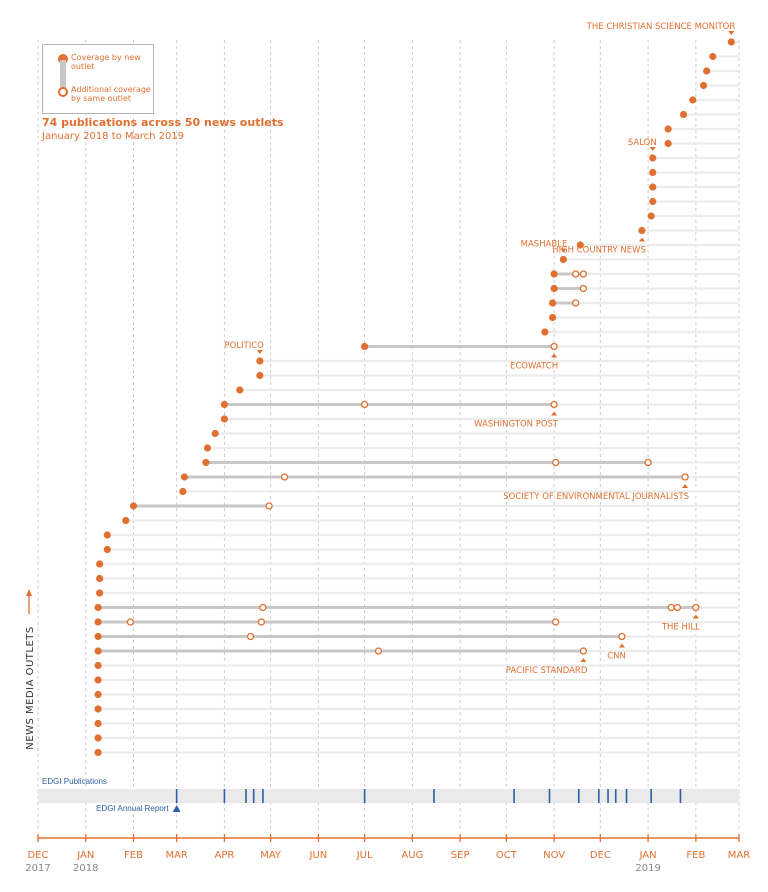 The height and width of the screenshot is (892, 768). What do you see at coordinates (63, 74) in the screenshot?
I see `legend-connector-bar` at bounding box center [63, 74].